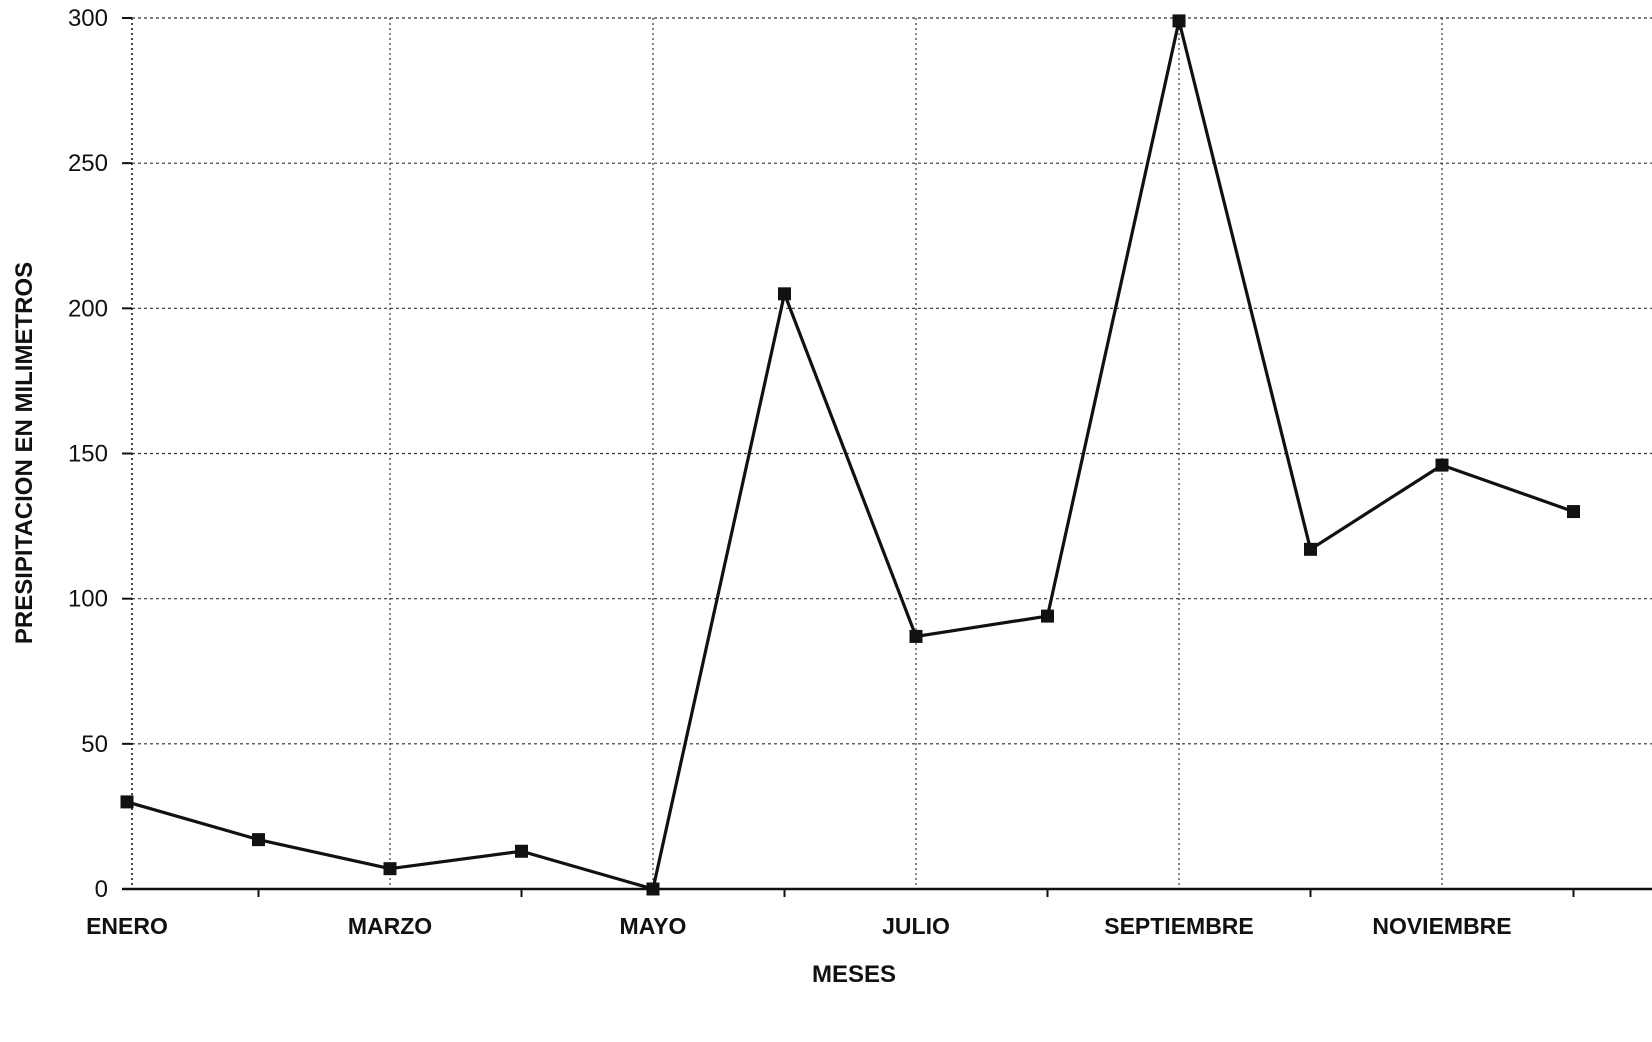 This screenshot has height=1042, width=1652. What do you see at coordinates (854, 974) in the screenshot?
I see `x-axis-title: MESES` at bounding box center [854, 974].